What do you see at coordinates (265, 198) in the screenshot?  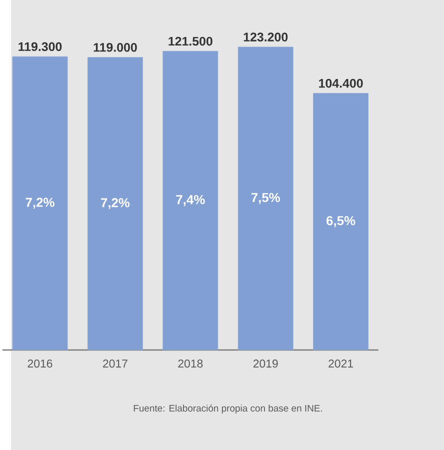 I see `annotation: 7,5%` at bounding box center [265, 198].